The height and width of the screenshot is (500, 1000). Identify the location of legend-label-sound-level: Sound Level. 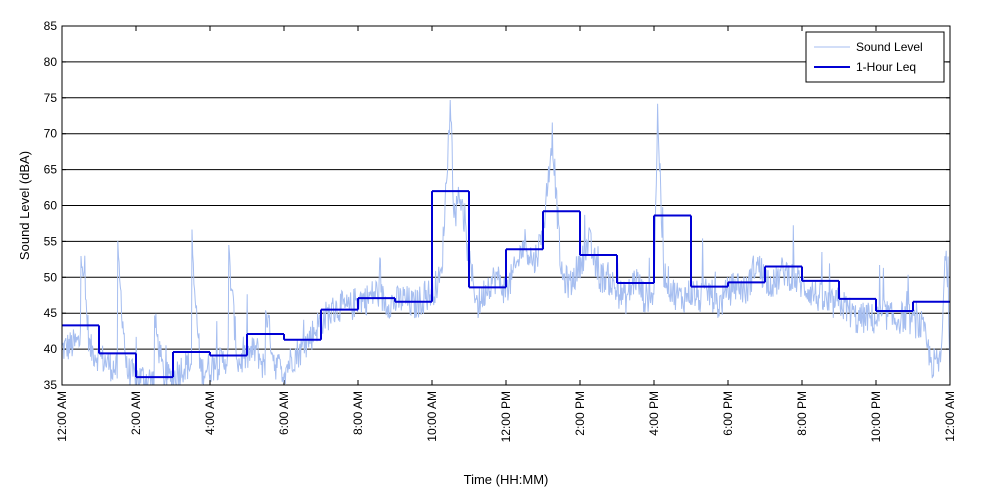
(889, 47).